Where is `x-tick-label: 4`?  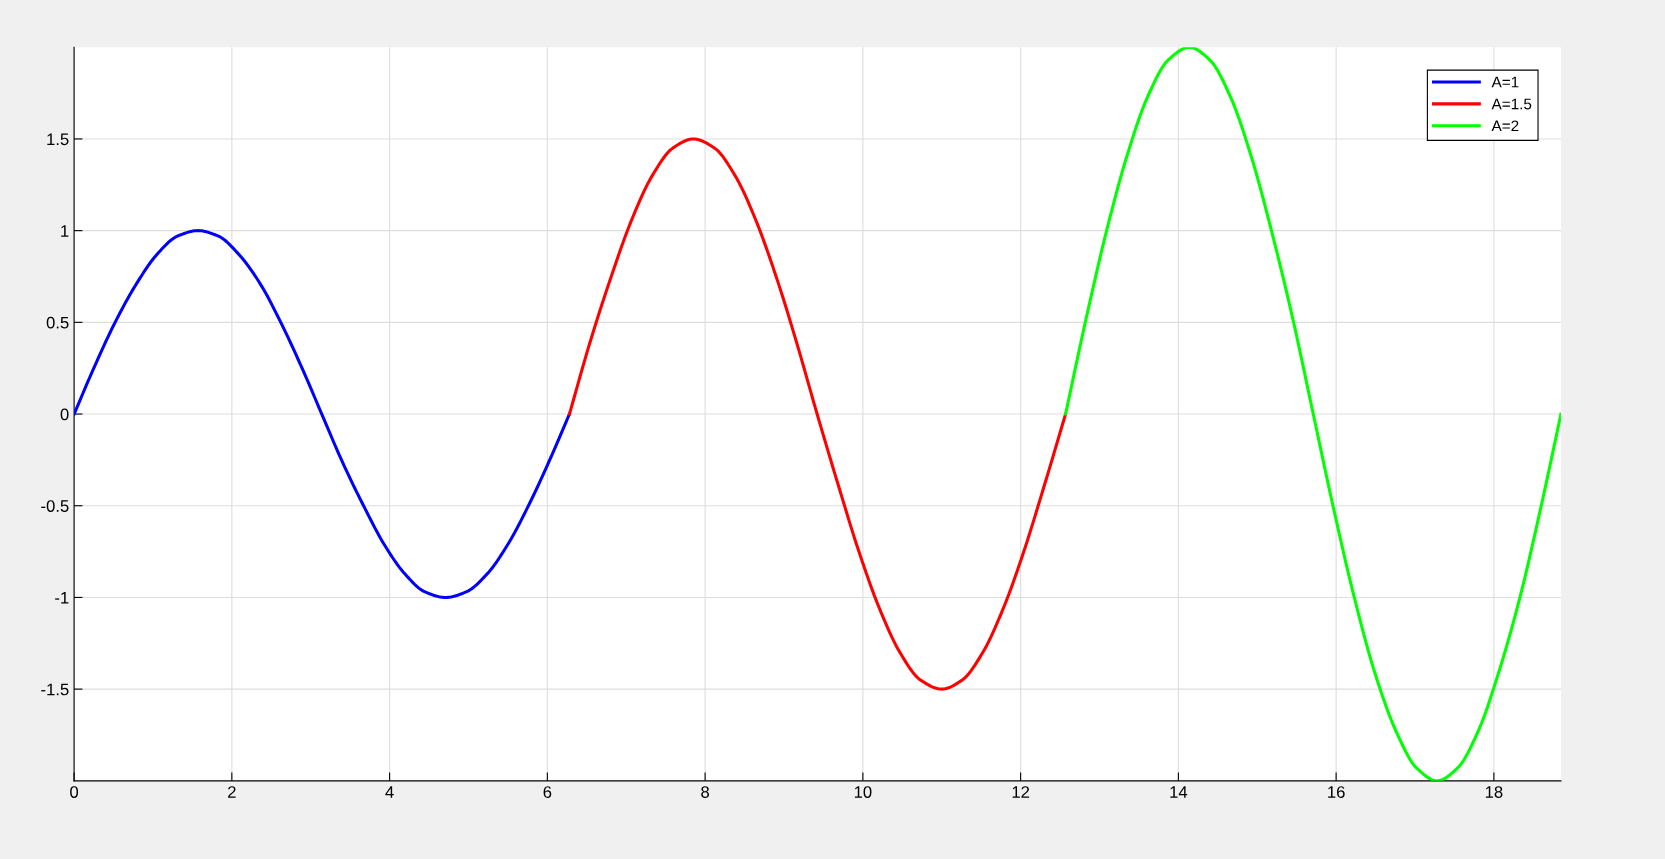 x-tick-label: 4 is located at coordinates (389, 792).